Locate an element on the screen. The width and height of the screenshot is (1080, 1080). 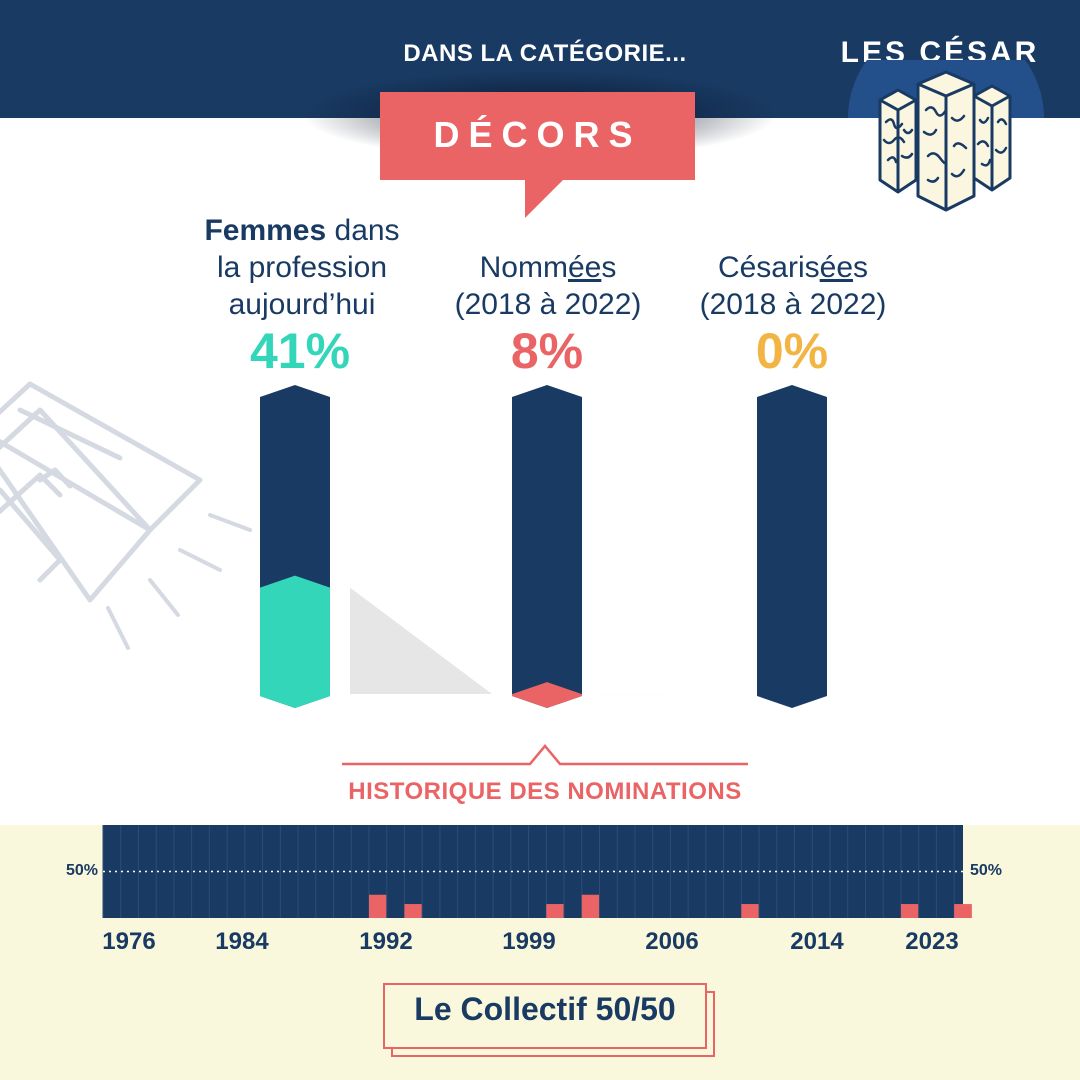
value-women-profession: 41% is located at coordinates (300, 351).